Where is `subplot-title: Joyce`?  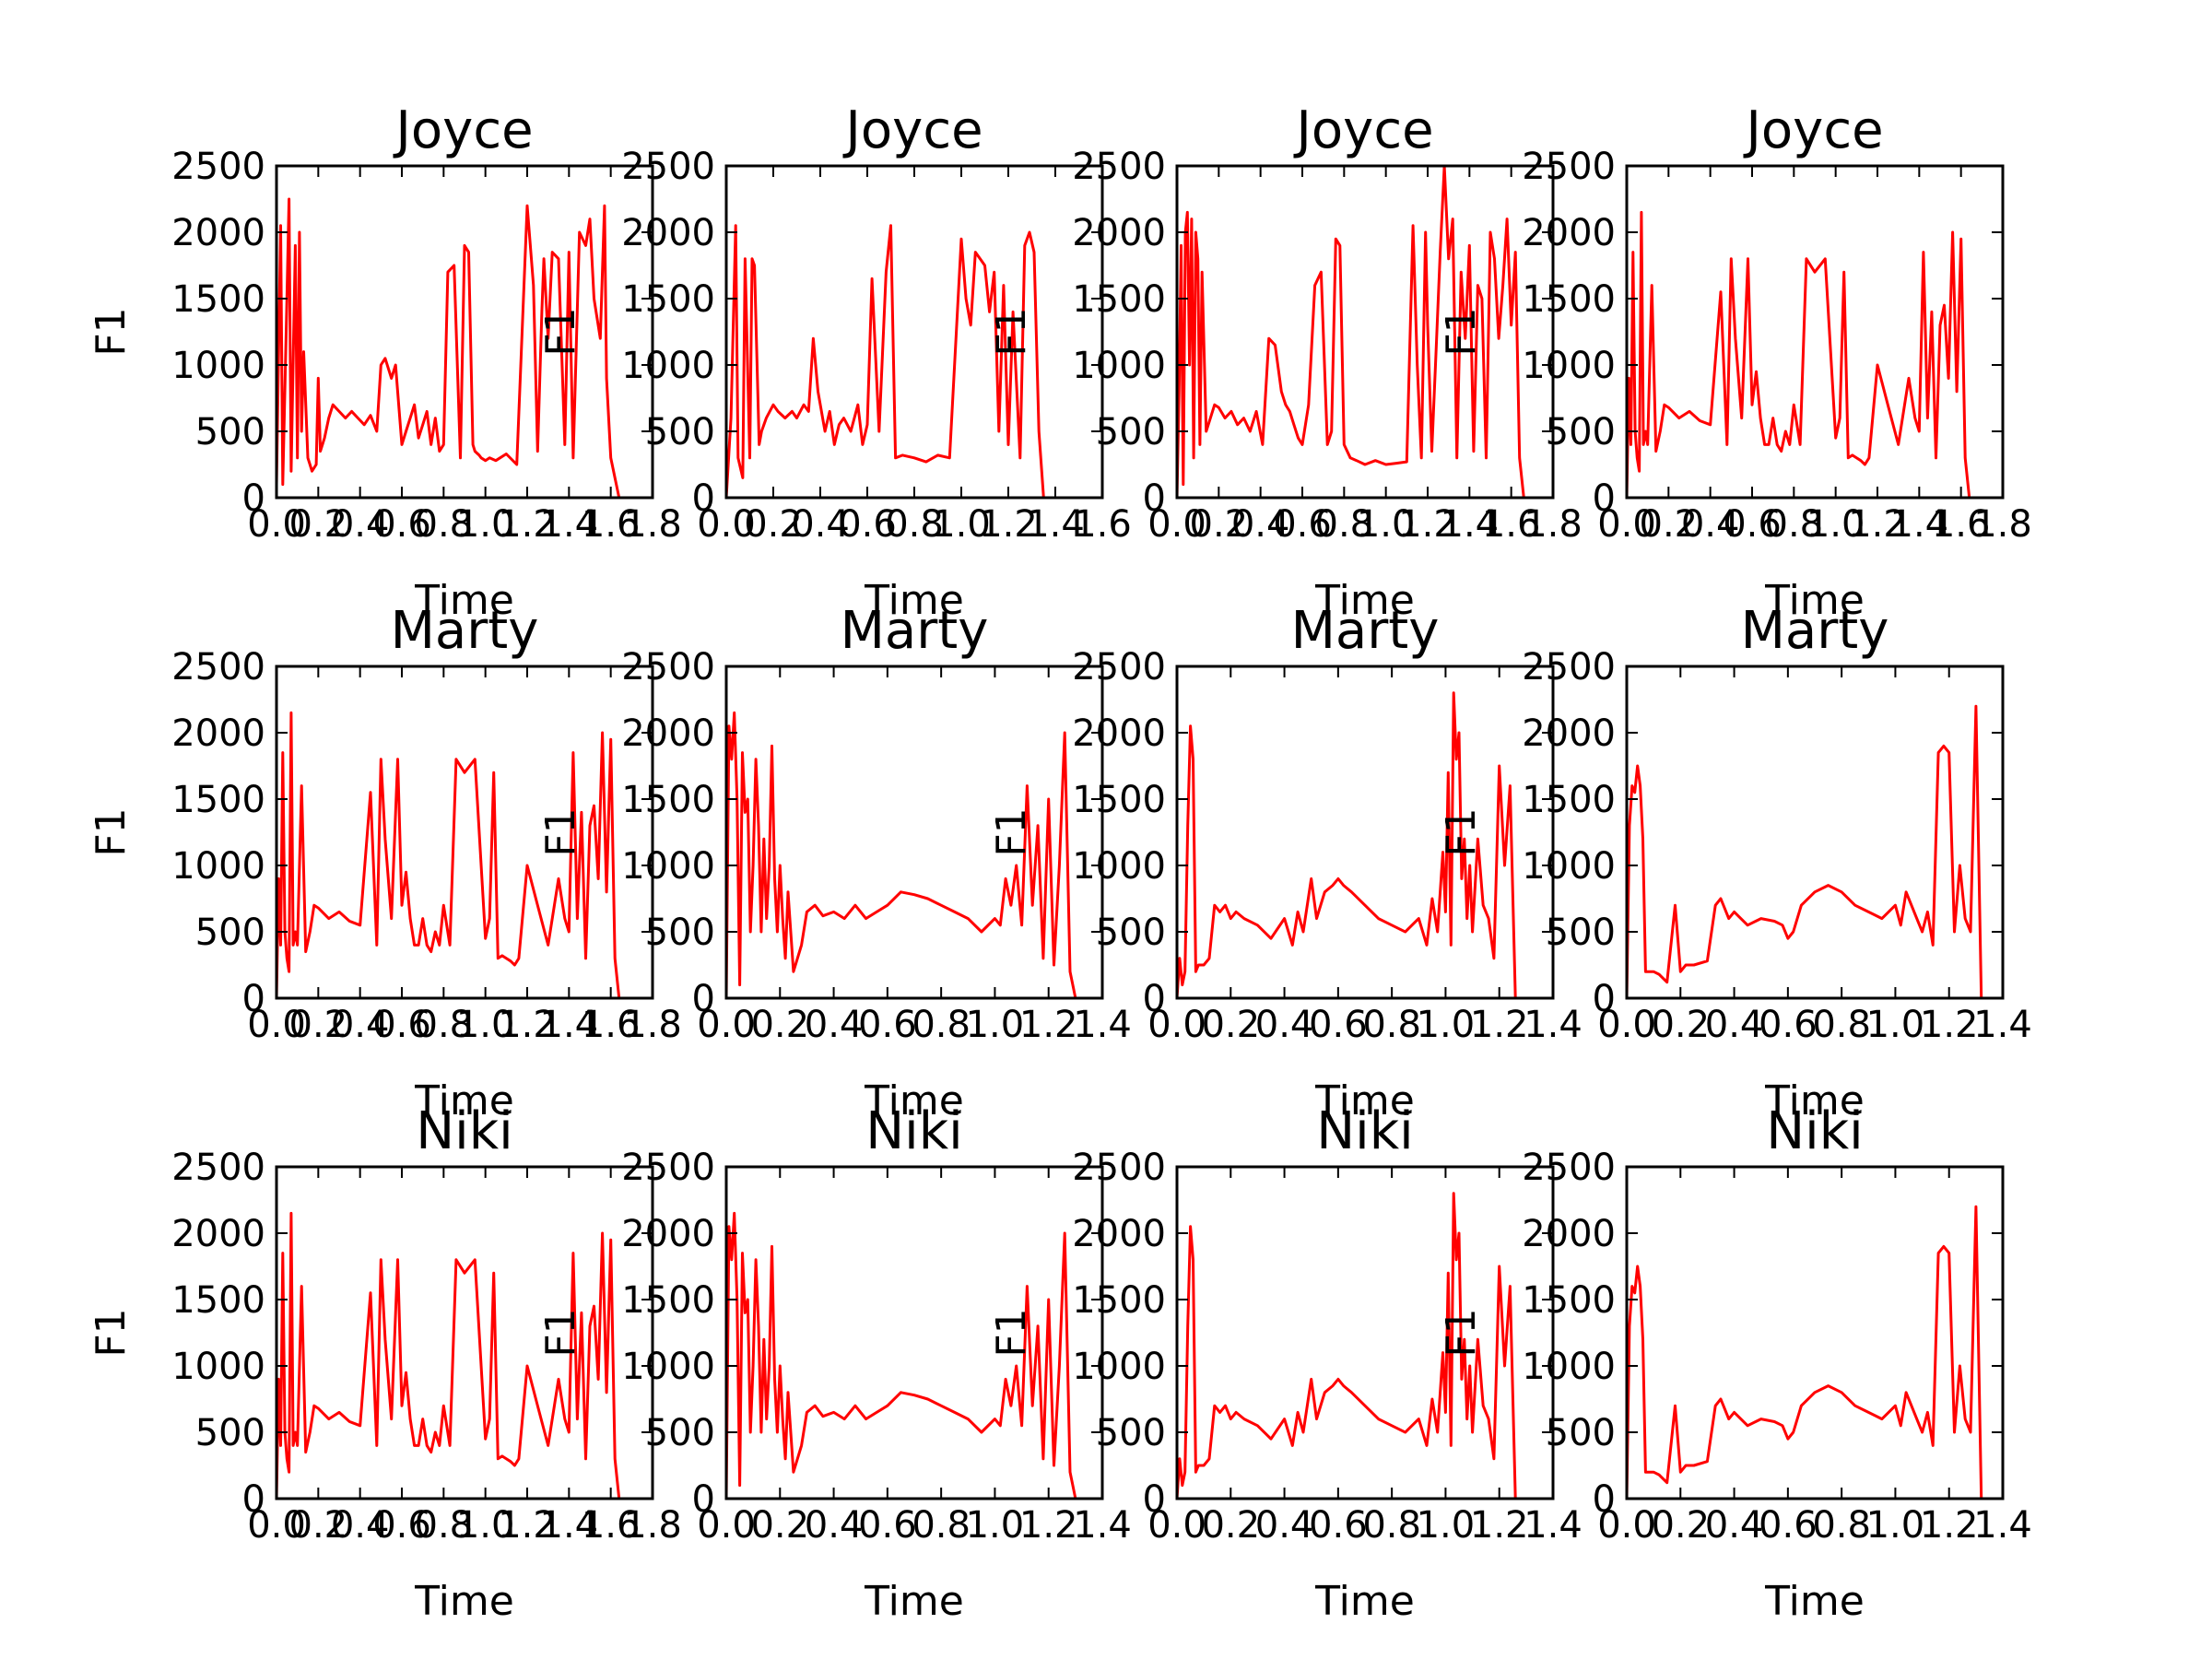
subplot-title: Joyce is located at coordinates (463, 130).